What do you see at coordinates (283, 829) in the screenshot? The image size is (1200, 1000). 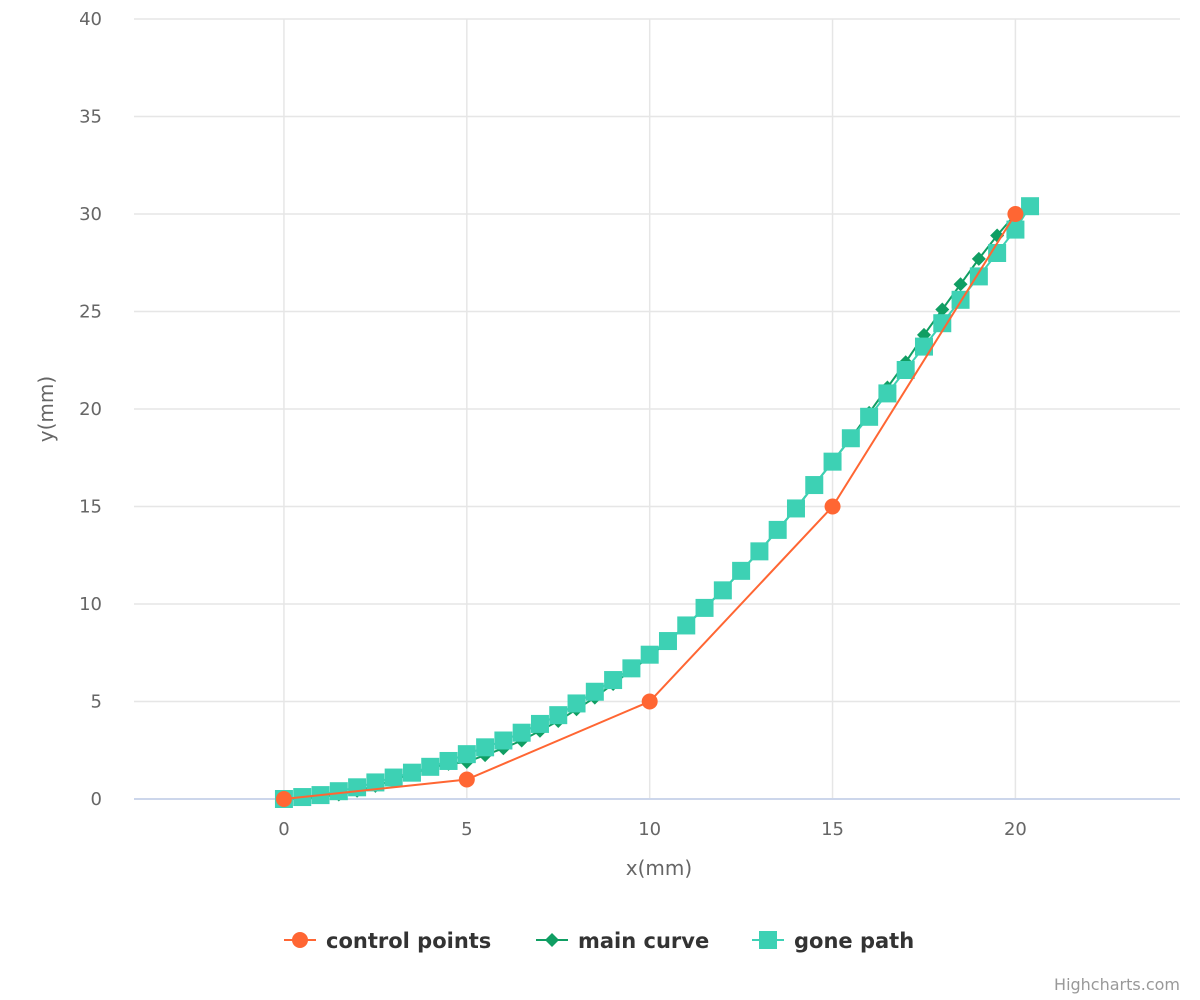 I see `x-tick-label: 0` at bounding box center [283, 829].